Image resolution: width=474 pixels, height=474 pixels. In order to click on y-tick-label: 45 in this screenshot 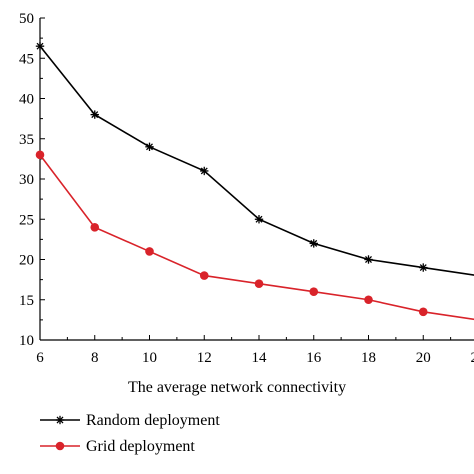, I will do `click(26, 59)`.